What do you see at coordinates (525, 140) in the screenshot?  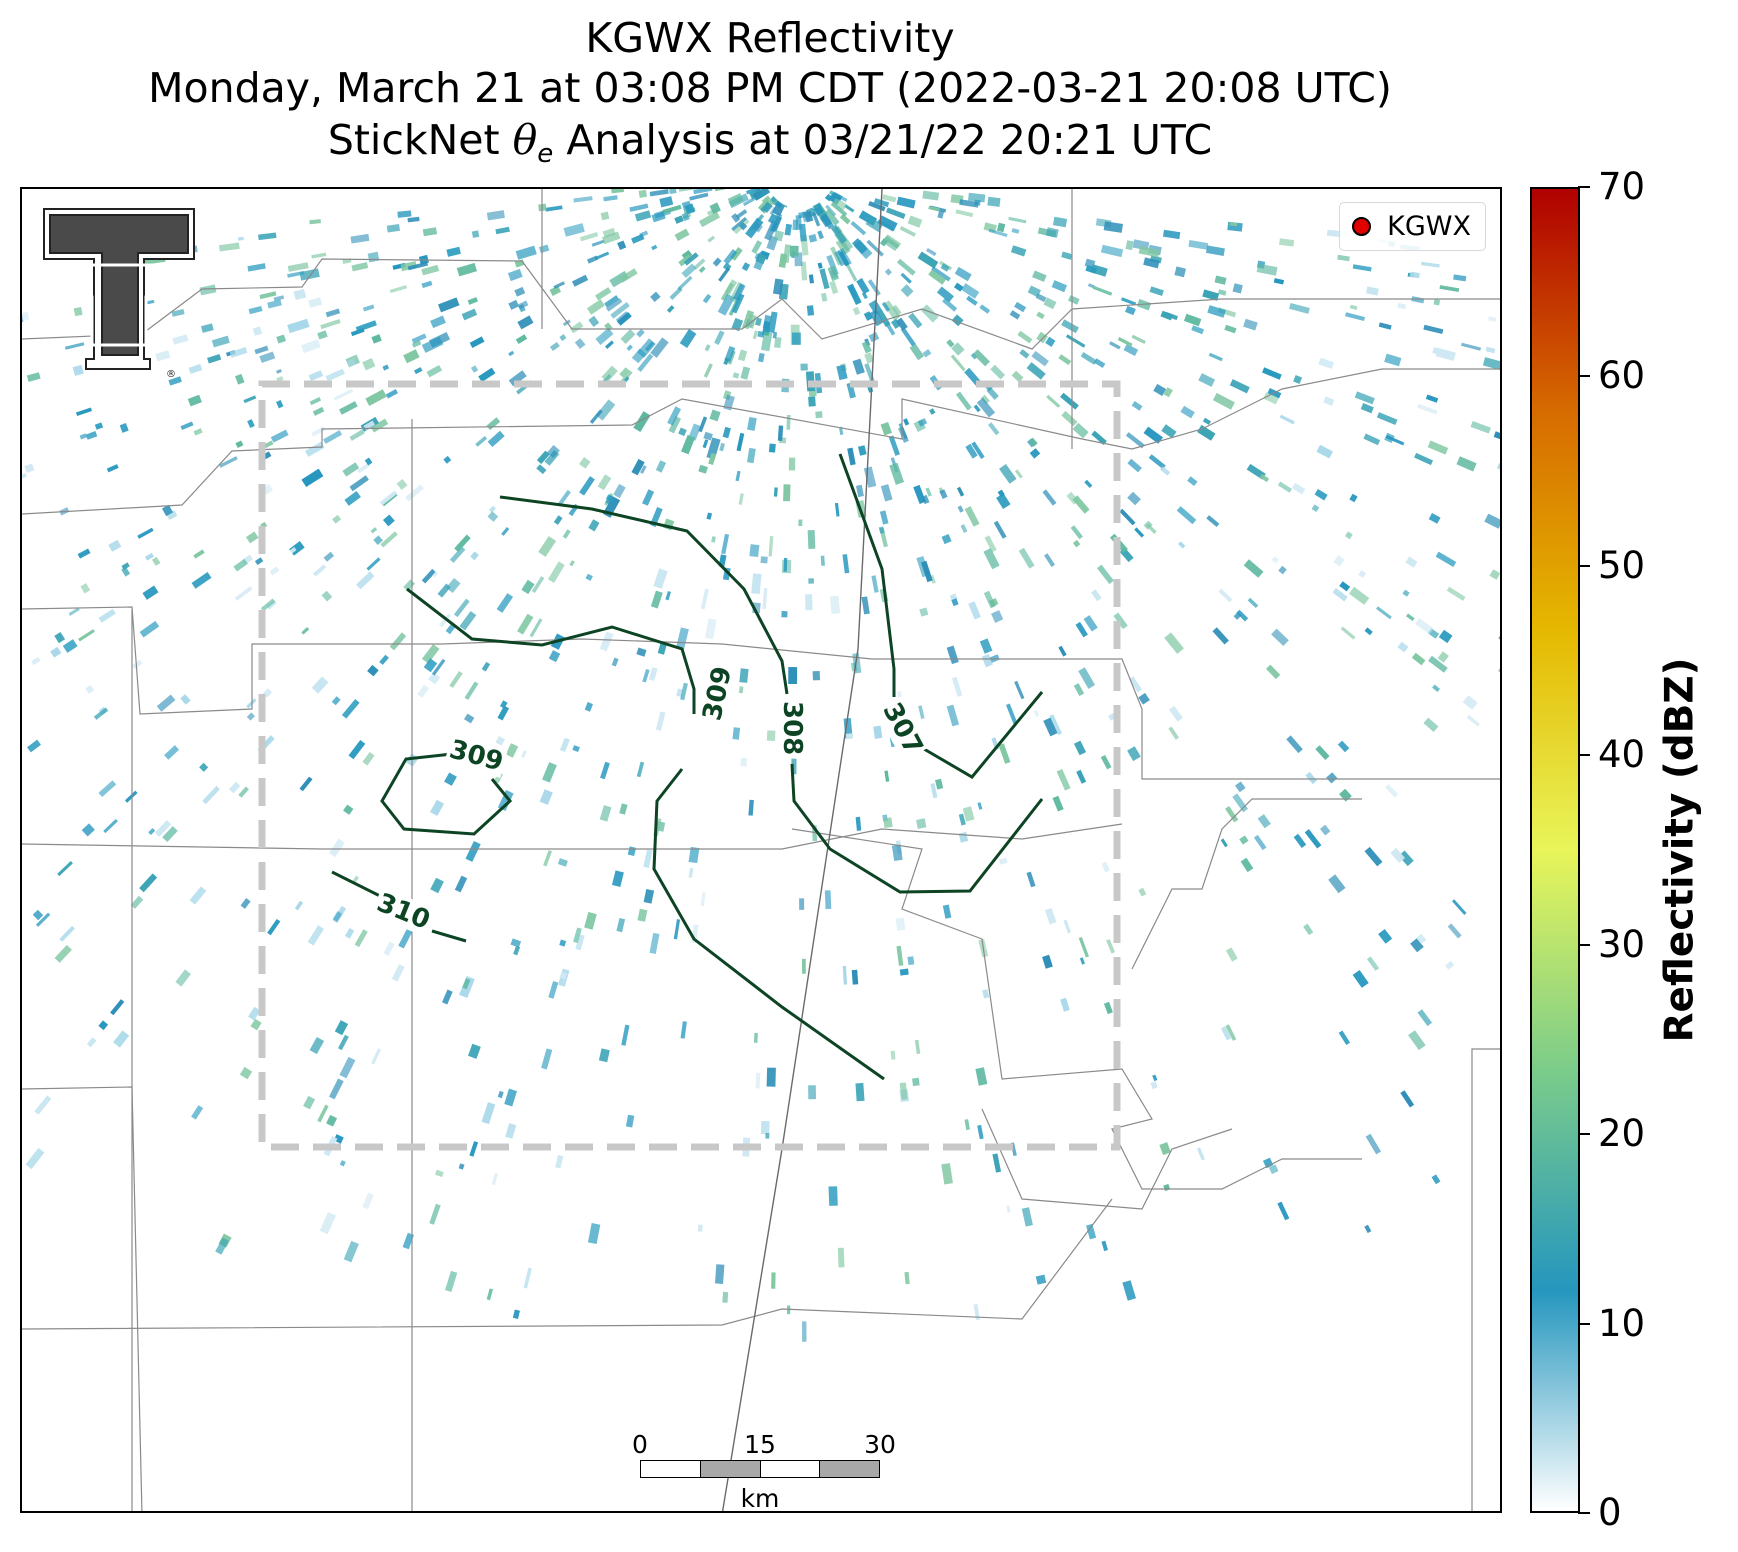 I see `theta-symbol: θ` at bounding box center [525, 140].